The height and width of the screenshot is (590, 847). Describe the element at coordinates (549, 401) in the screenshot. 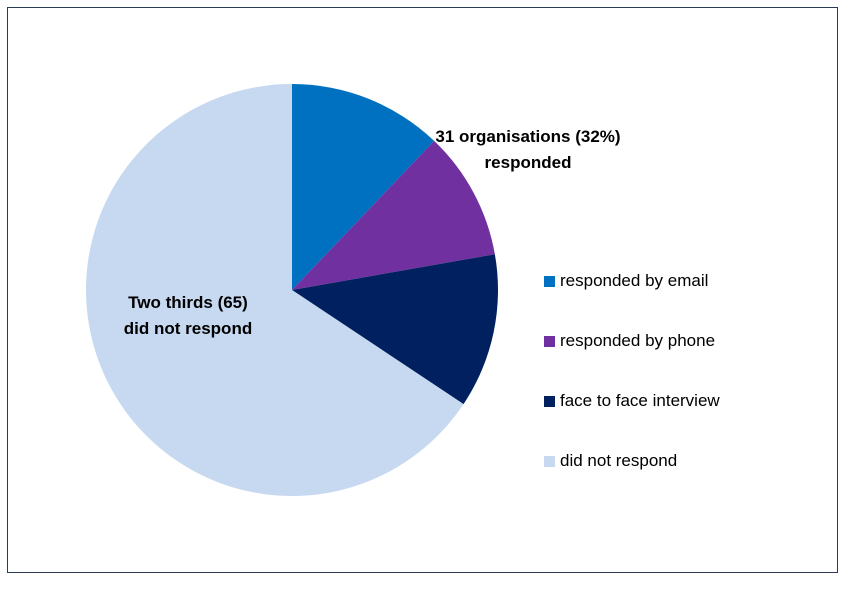

I see `legend-swatch-face-to-face` at that location.